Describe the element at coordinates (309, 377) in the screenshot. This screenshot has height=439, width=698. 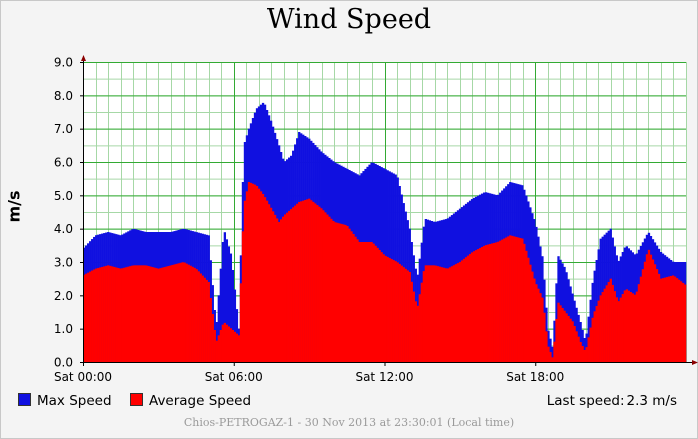
I see `x-tick-labels: Sat 00:00 Sat 06:00 Sat 12:00 Sat 18:00` at that location.